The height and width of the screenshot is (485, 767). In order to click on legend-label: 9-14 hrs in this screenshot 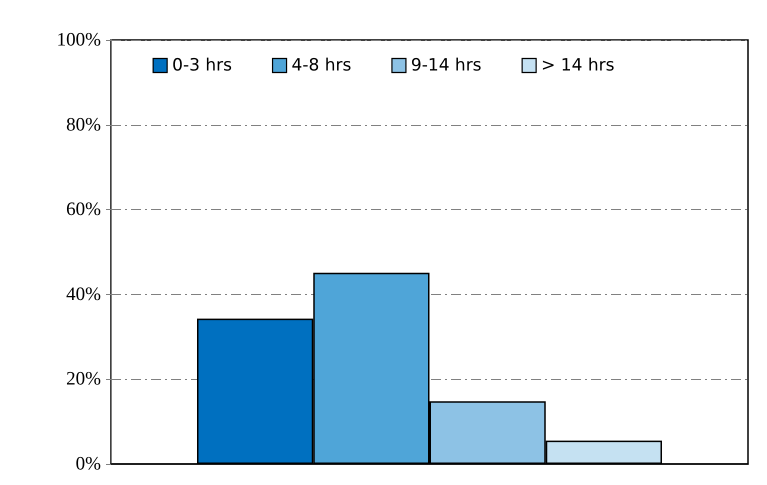, I will do `click(446, 66)`.